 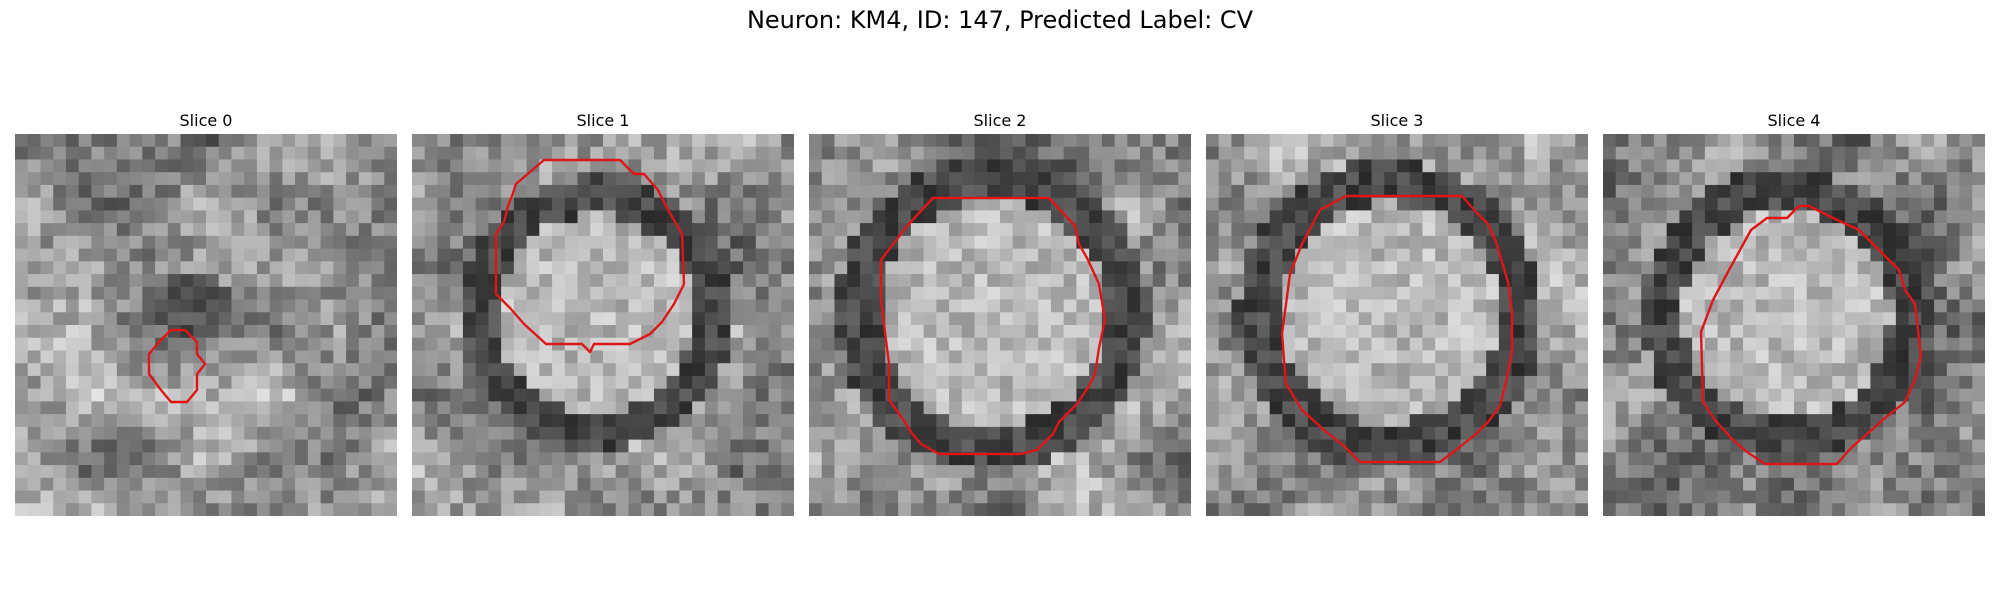 What do you see at coordinates (1794, 325) in the screenshot?
I see `slice-image` at bounding box center [1794, 325].